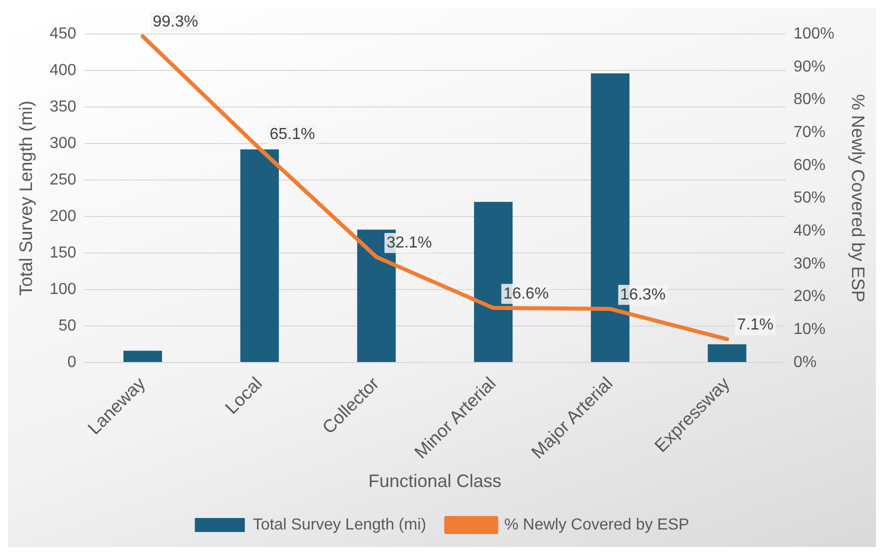  What do you see at coordinates (809, 99) in the screenshot?
I see `y2-tick-label: 80%` at bounding box center [809, 99].